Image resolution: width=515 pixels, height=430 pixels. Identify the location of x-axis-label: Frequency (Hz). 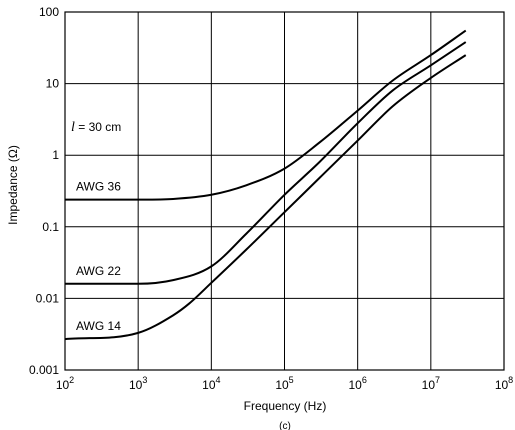
(285, 406).